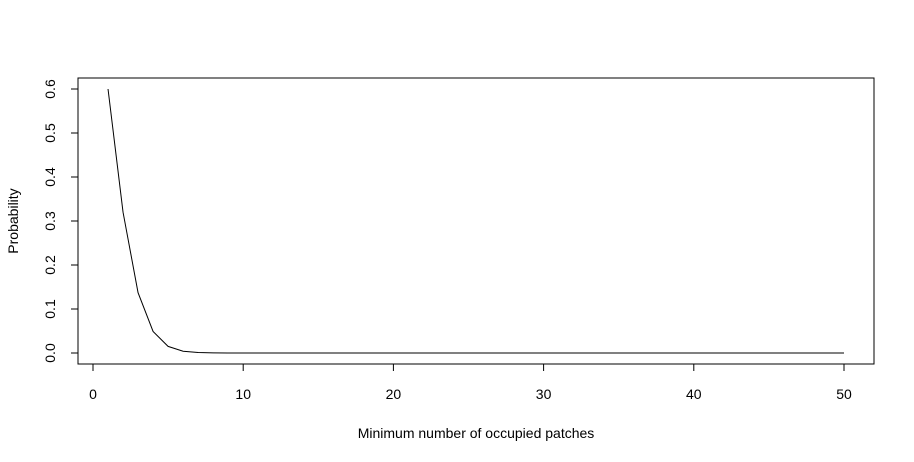 This screenshot has height=462, width=914. What do you see at coordinates (544, 394) in the screenshot?
I see `x-tick-label: 30` at bounding box center [544, 394].